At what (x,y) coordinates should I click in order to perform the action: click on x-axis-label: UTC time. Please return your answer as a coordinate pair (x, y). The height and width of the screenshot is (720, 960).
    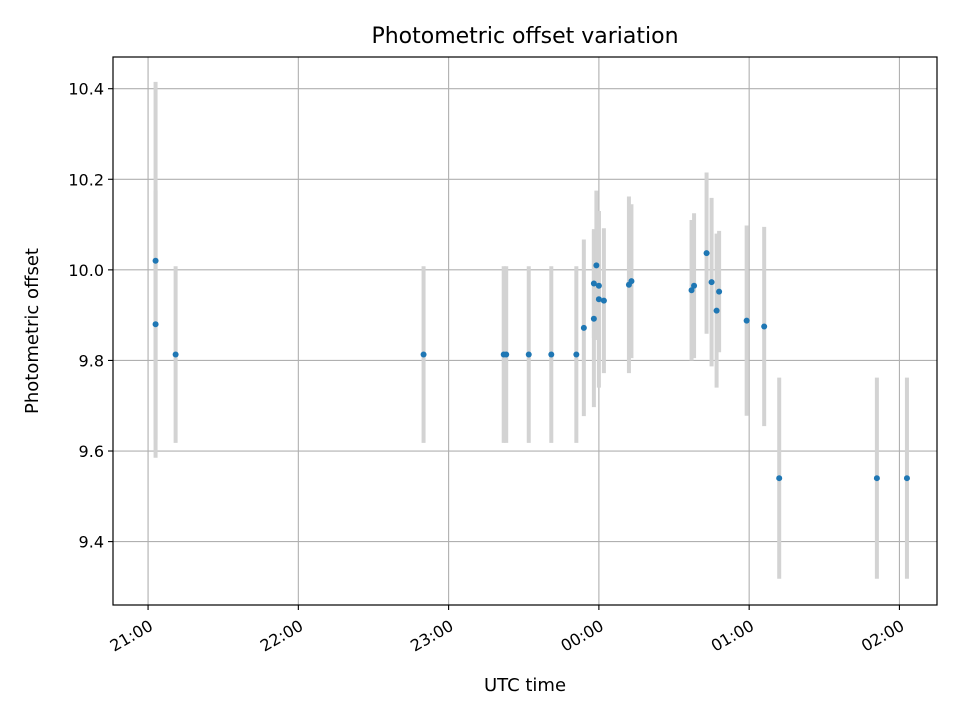
    Looking at the image, I should click on (525, 685).